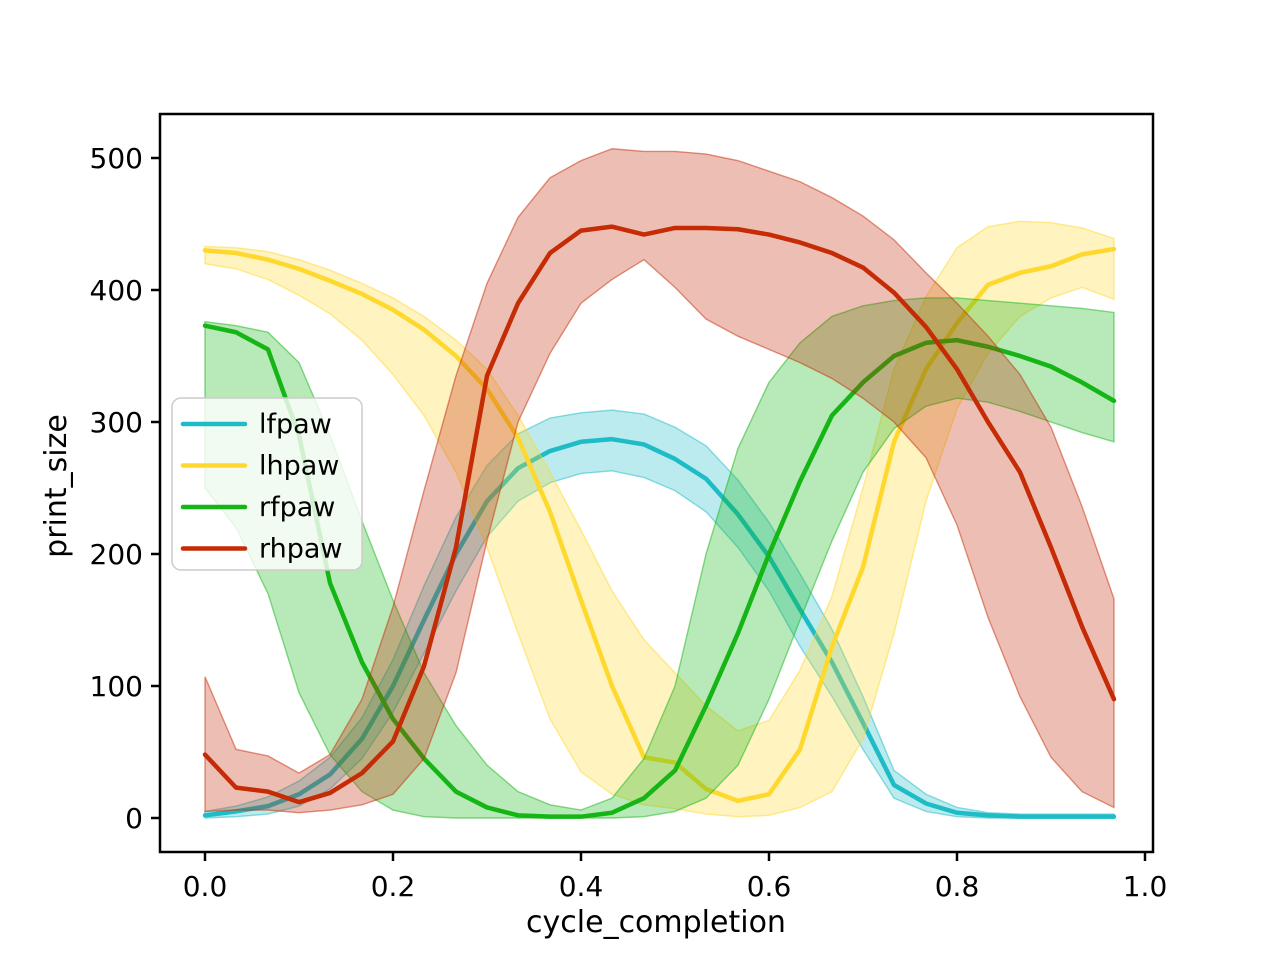  What do you see at coordinates (957, 886) in the screenshot?
I see `x-tick-label: 0.8` at bounding box center [957, 886].